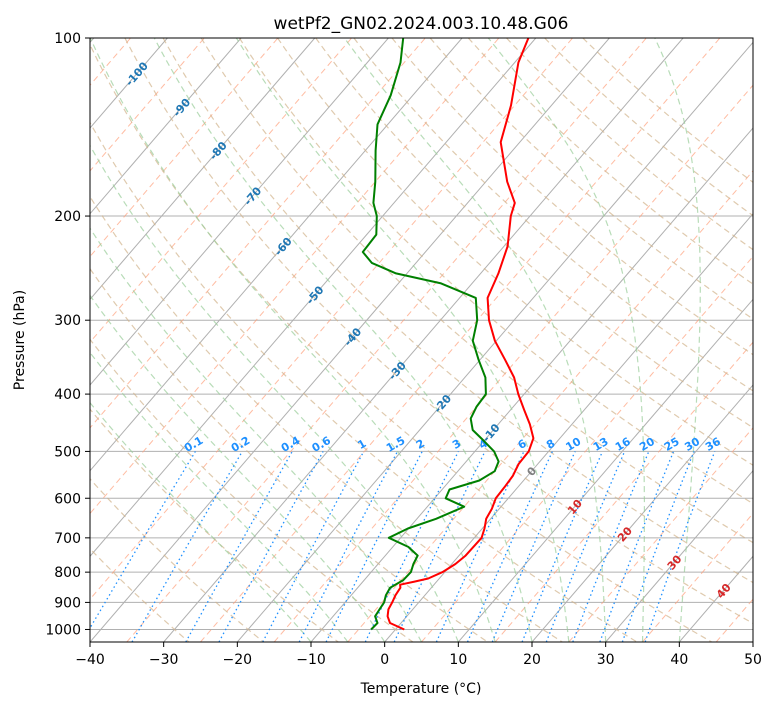 This screenshot has width=775, height=708. Describe the element at coordinates (67, 334) in the screenshot. I see `y-axis-ticks: 100 200 300 400 500 600 700 800 900 1000` at that location.